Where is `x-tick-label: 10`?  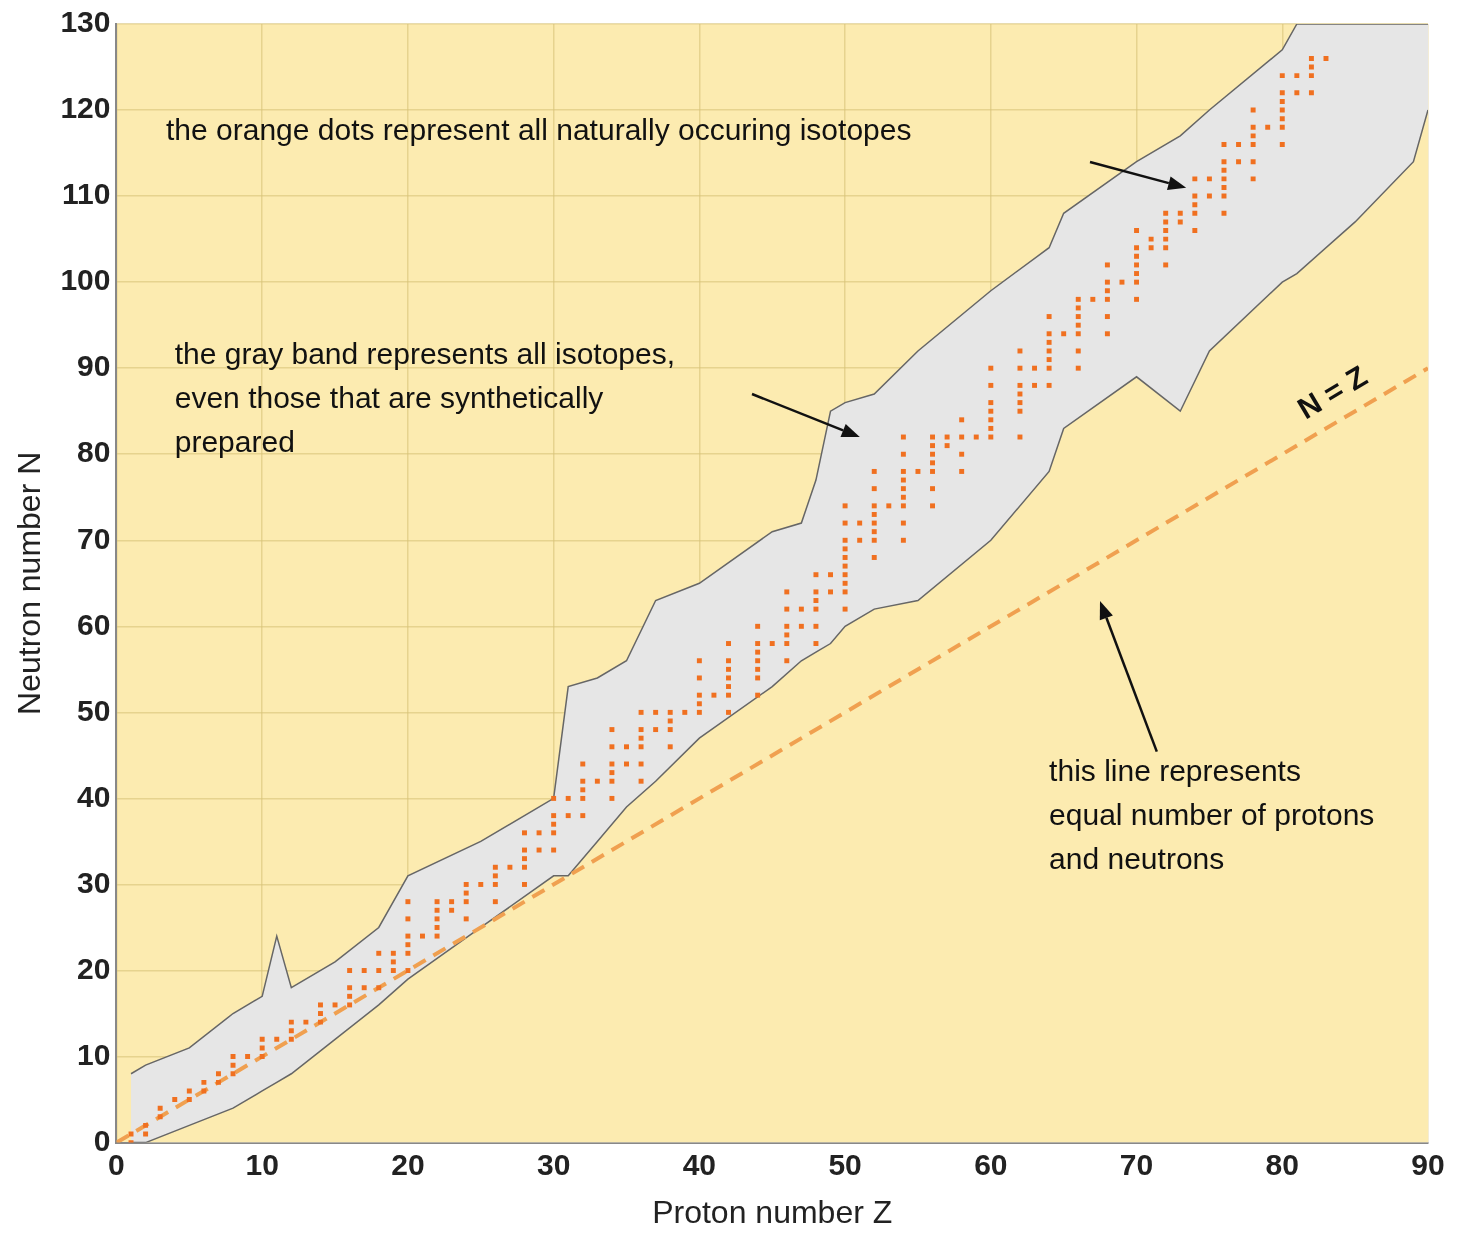
x-tick-label: 10 is located at coordinates (262, 1164).